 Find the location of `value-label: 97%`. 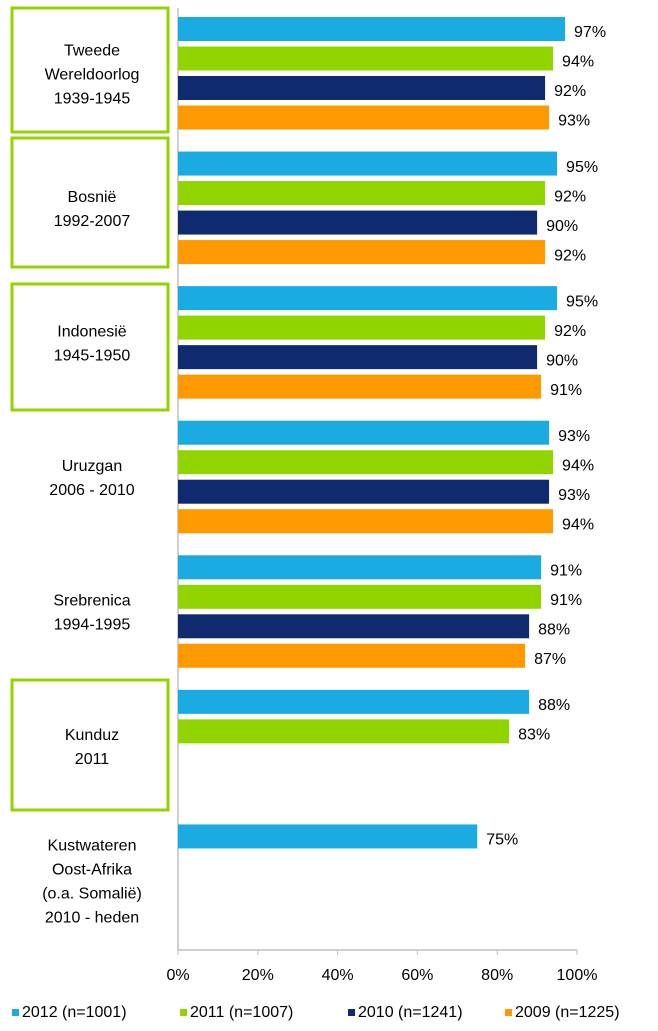

value-label: 97% is located at coordinates (590, 32).